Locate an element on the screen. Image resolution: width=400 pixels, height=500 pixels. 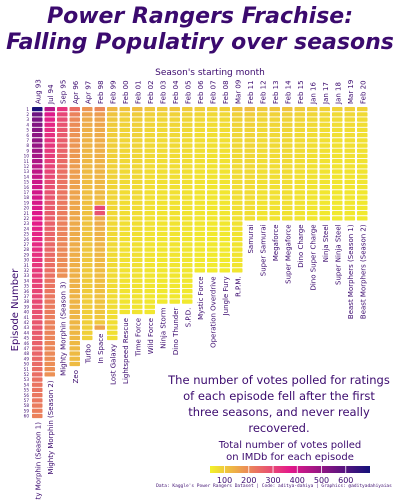
episode-tick-label: 21 is located at coordinates (27, 213).